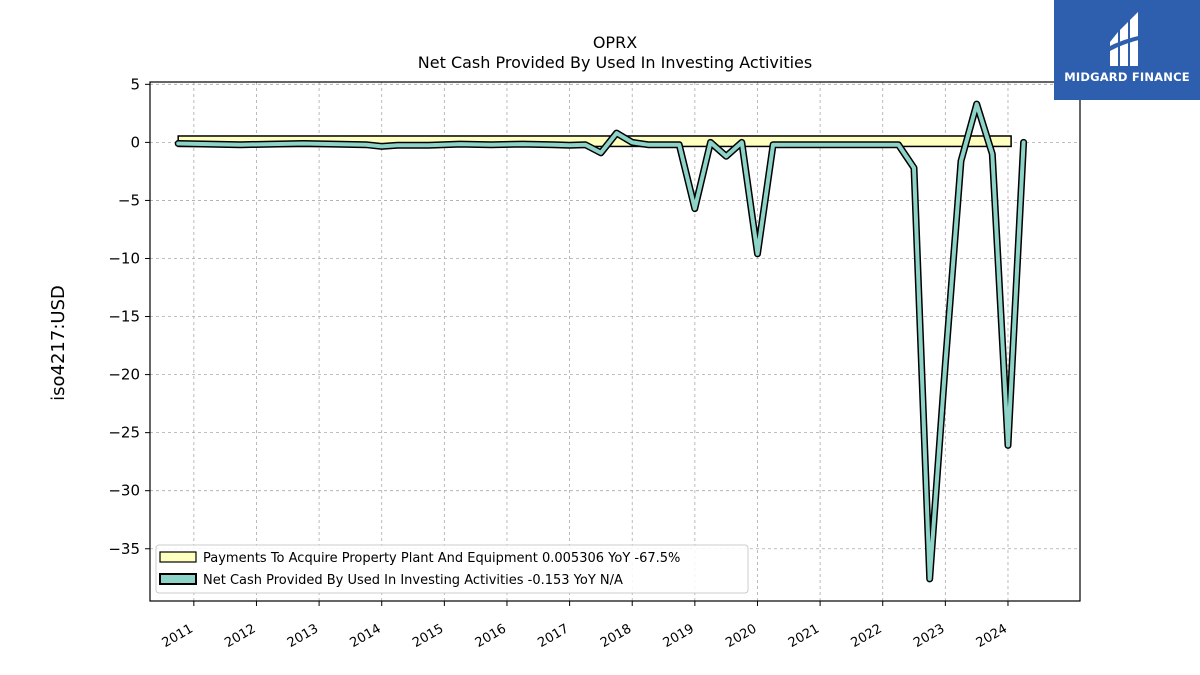 This screenshot has height=675, width=1200. Describe the element at coordinates (124, 375) in the screenshot. I see `y-tick-label: −20` at that location.